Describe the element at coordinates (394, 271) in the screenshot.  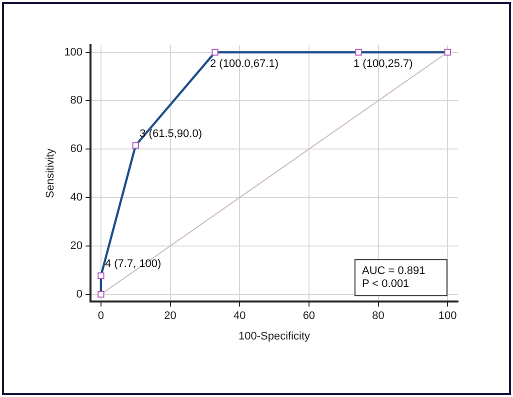
I see `annotation: AUC = 0.891` at that location.